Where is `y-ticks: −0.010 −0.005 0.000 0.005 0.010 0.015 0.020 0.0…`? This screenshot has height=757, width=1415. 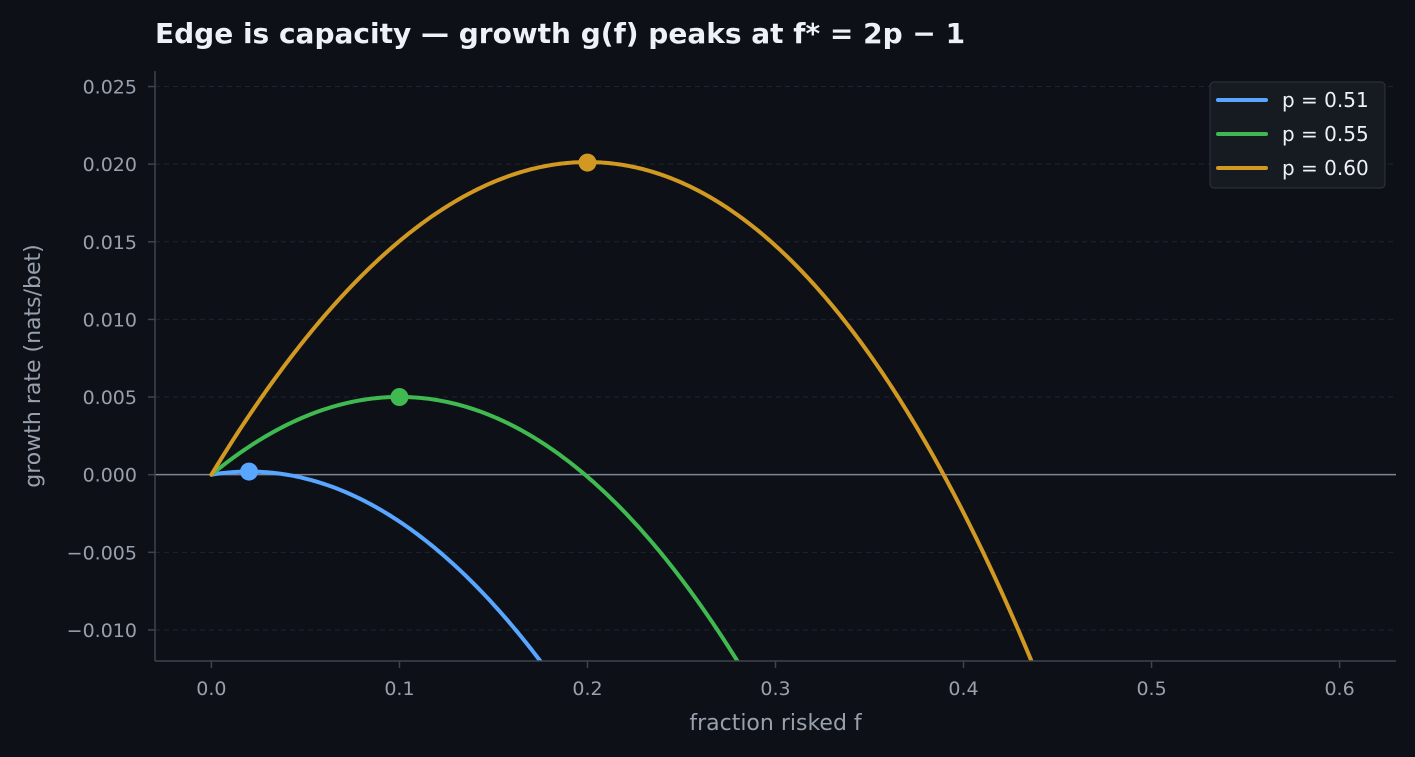
y-ticks: −0.010 −0.005 0.000 0.005 0.010 0.015 0.020 0.0… is located at coordinates (111, 359).